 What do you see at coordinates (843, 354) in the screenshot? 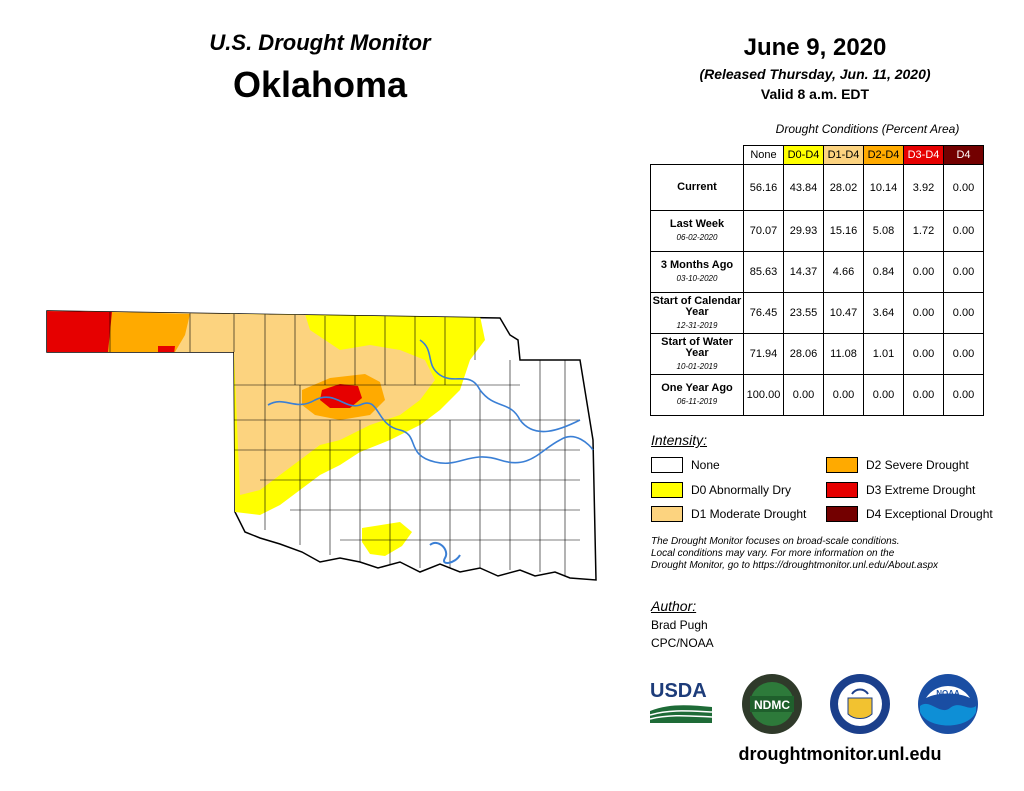
I see `cell-d1-d4: 11.08` at bounding box center [843, 354].